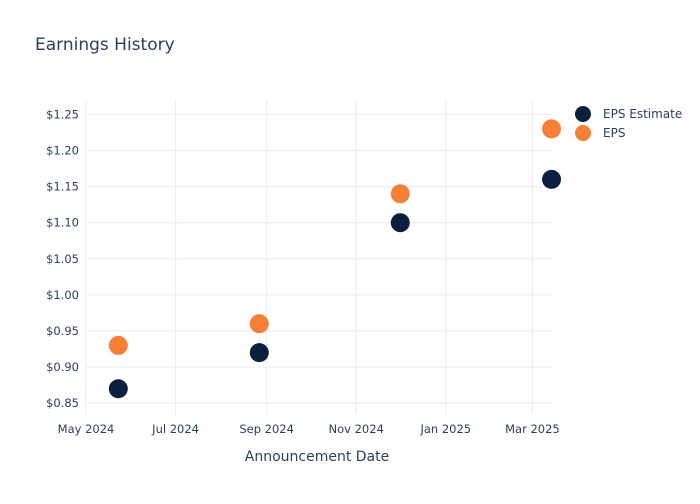  Describe the element at coordinates (62, 187) in the screenshot. I see `y-tick-label: $1.15` at that location.